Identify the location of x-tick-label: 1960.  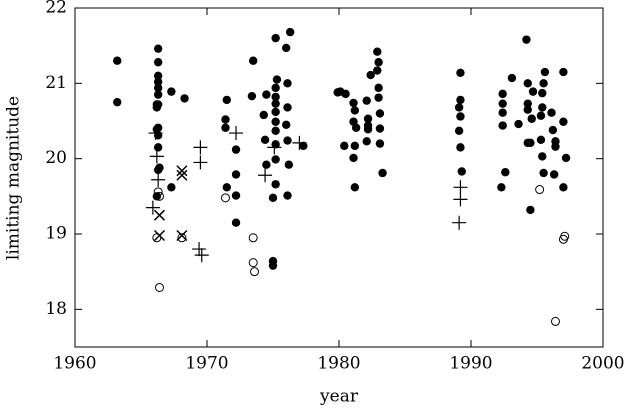
(74, 364).